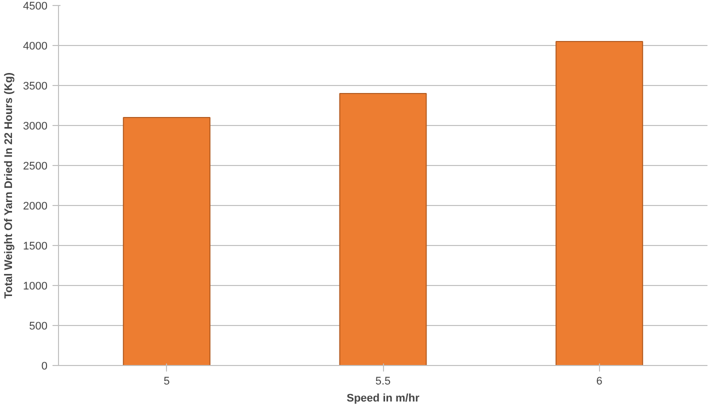 This screenshot has width=712, height=407. Describe the element at coordinates (383, 382) in the screenshot. I see `x-tick-label: 5.5` at that location.